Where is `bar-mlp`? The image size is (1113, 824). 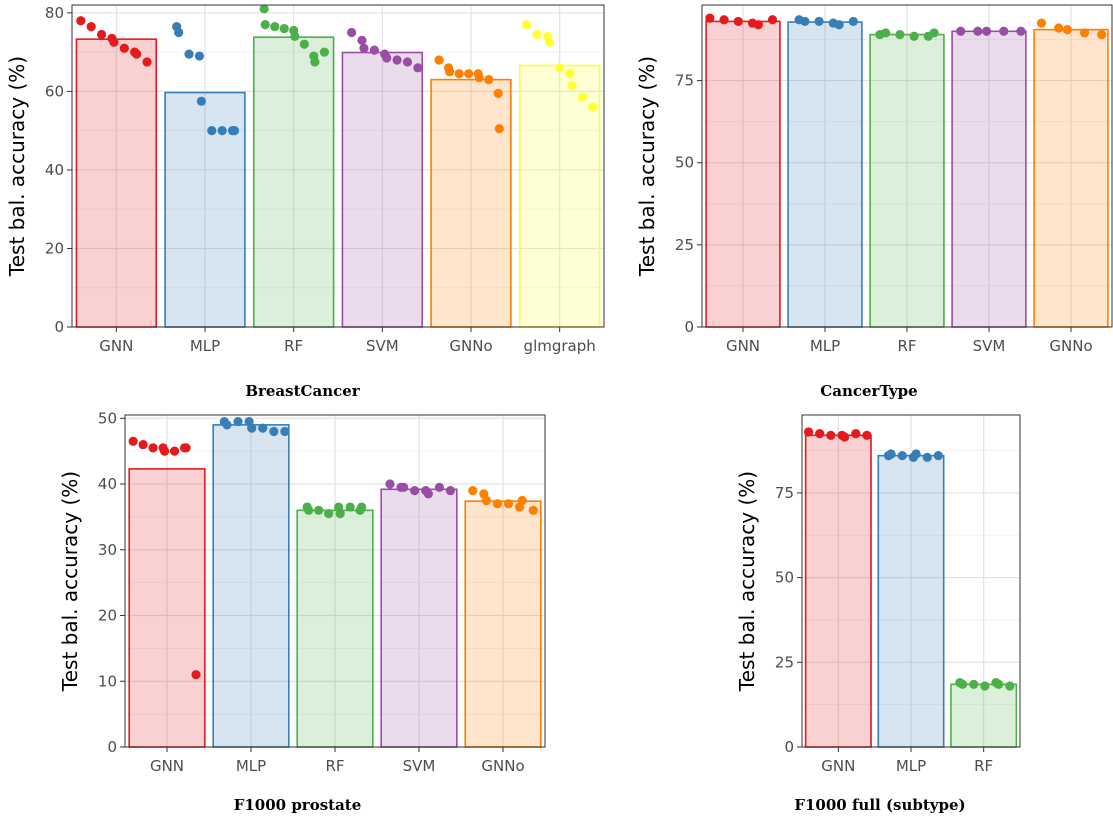 bar-mlp is located at coordinates (825, 174).